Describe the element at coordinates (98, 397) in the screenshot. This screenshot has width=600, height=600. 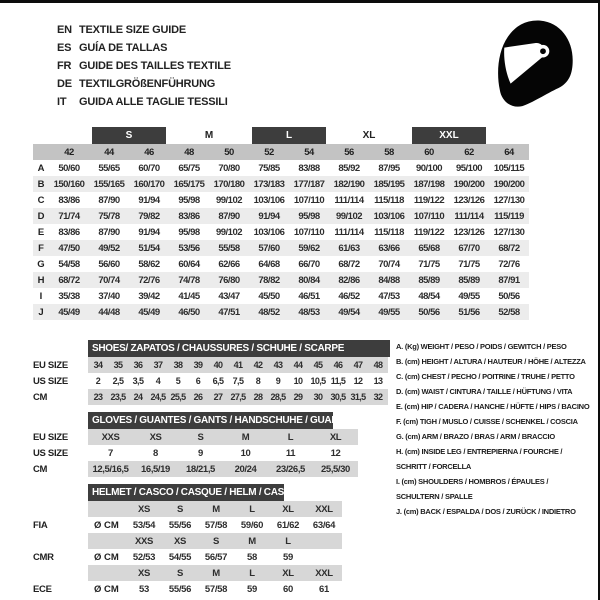
I see `cell-value: 23` at that location.